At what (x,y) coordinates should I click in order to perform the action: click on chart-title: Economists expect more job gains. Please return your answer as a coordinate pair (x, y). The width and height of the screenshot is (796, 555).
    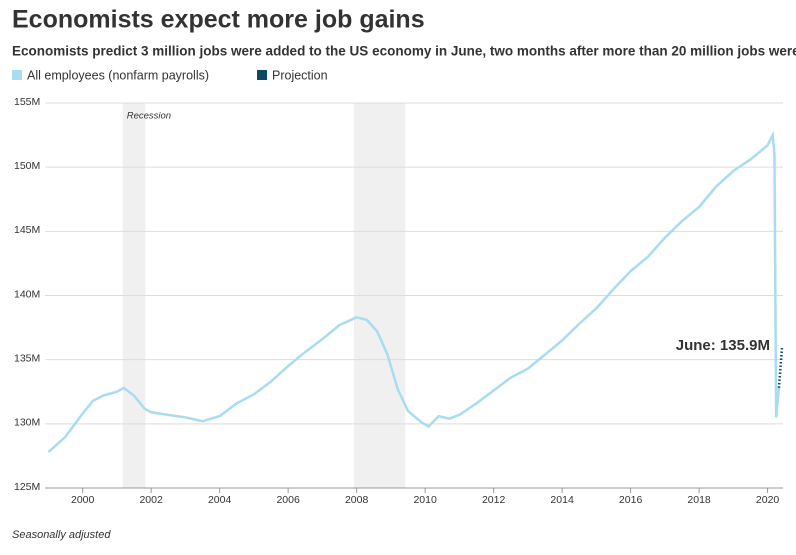
    Looking at the image, I should click on (218, 20).